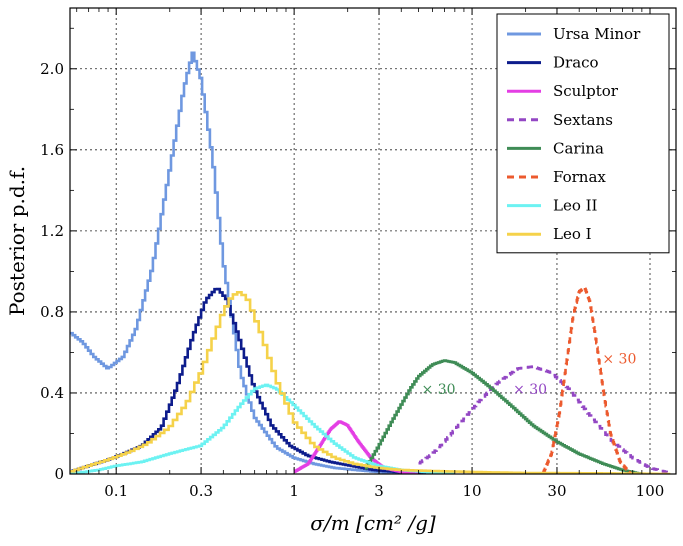  Describe the element at coordinates (579, 177) in the screenshot. I see `legend-label: Fornax` at that location.